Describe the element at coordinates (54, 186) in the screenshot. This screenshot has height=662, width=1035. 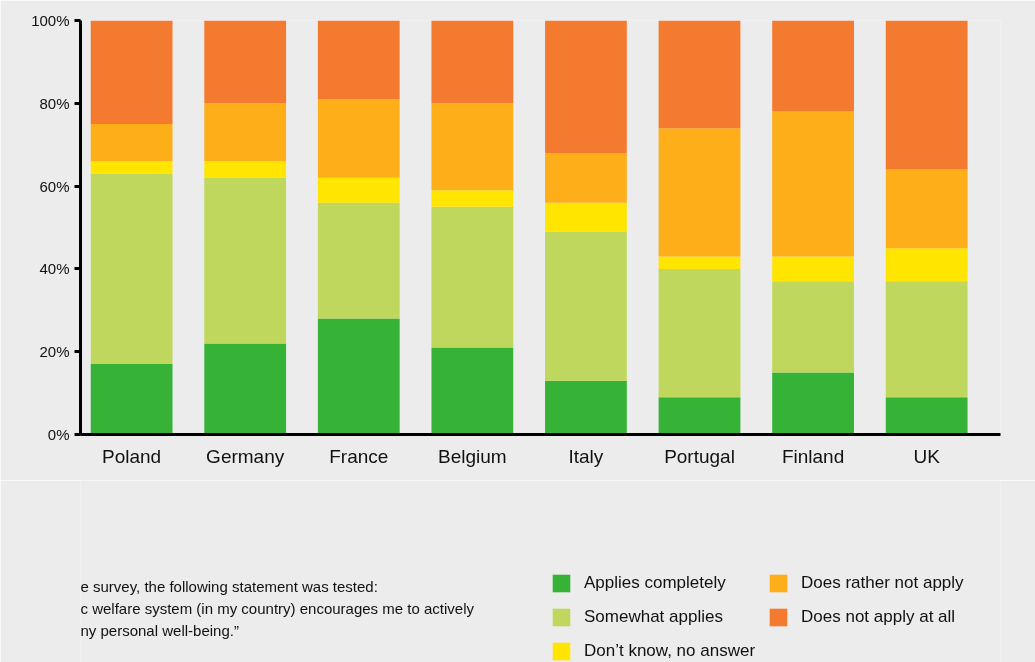
I see `y-tick-label: 60%` at that location.